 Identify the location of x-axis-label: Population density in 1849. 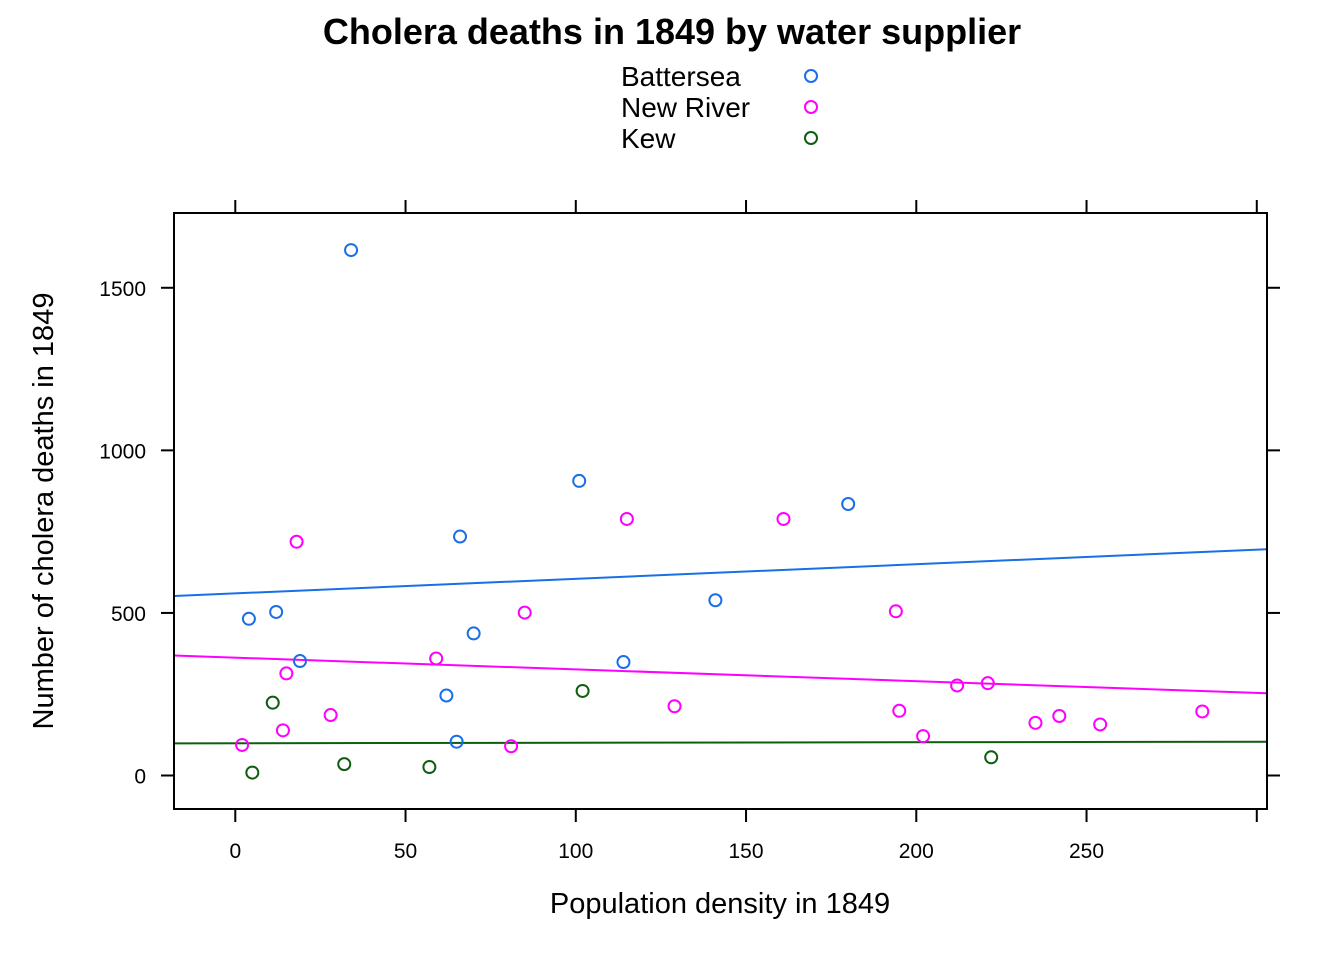
(720, 904).